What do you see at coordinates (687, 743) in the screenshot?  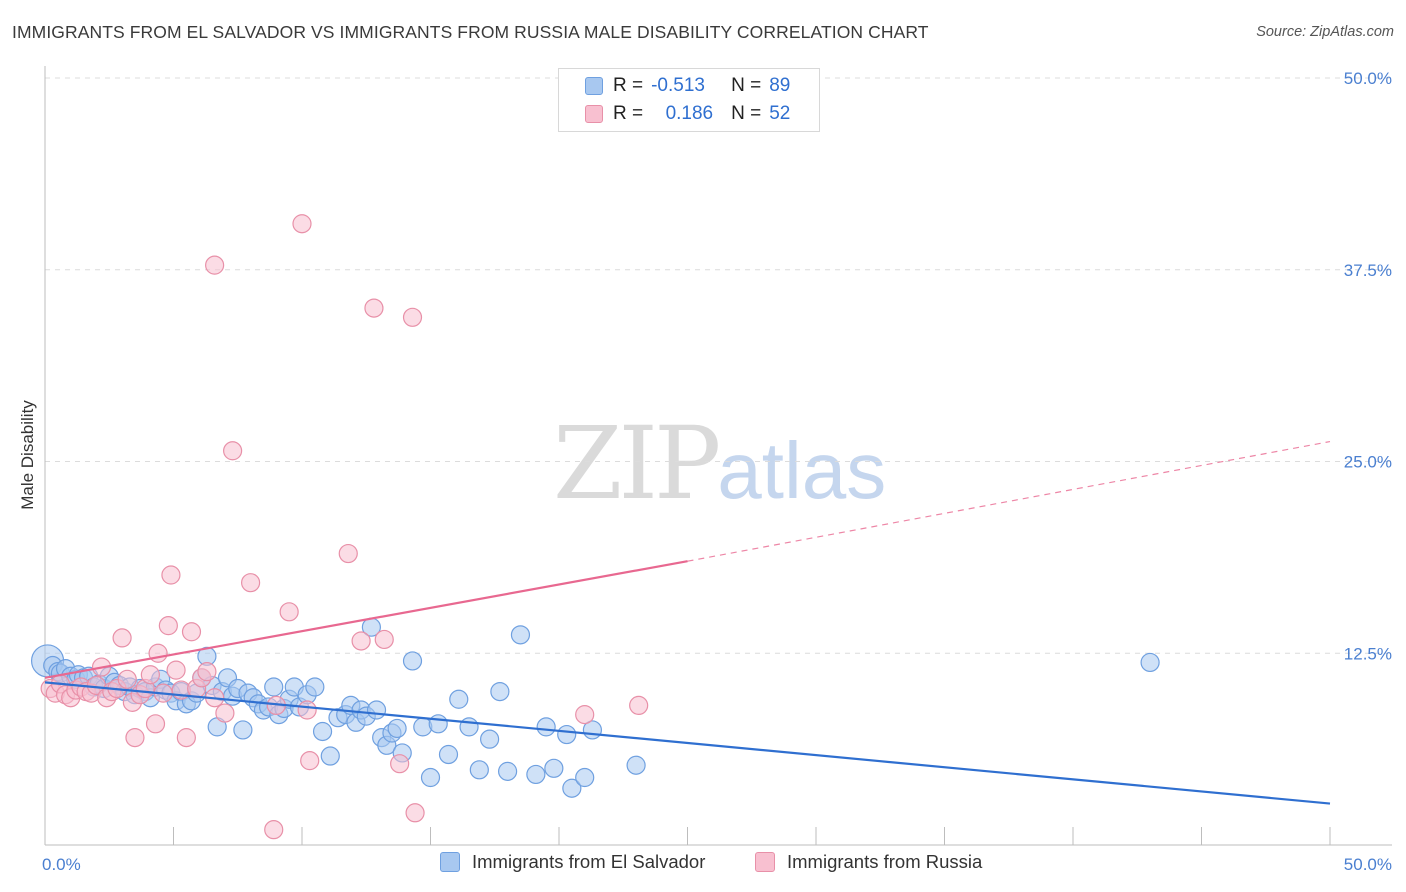 I see `trend-line-el-salvador` at bounding box center [687, 743].